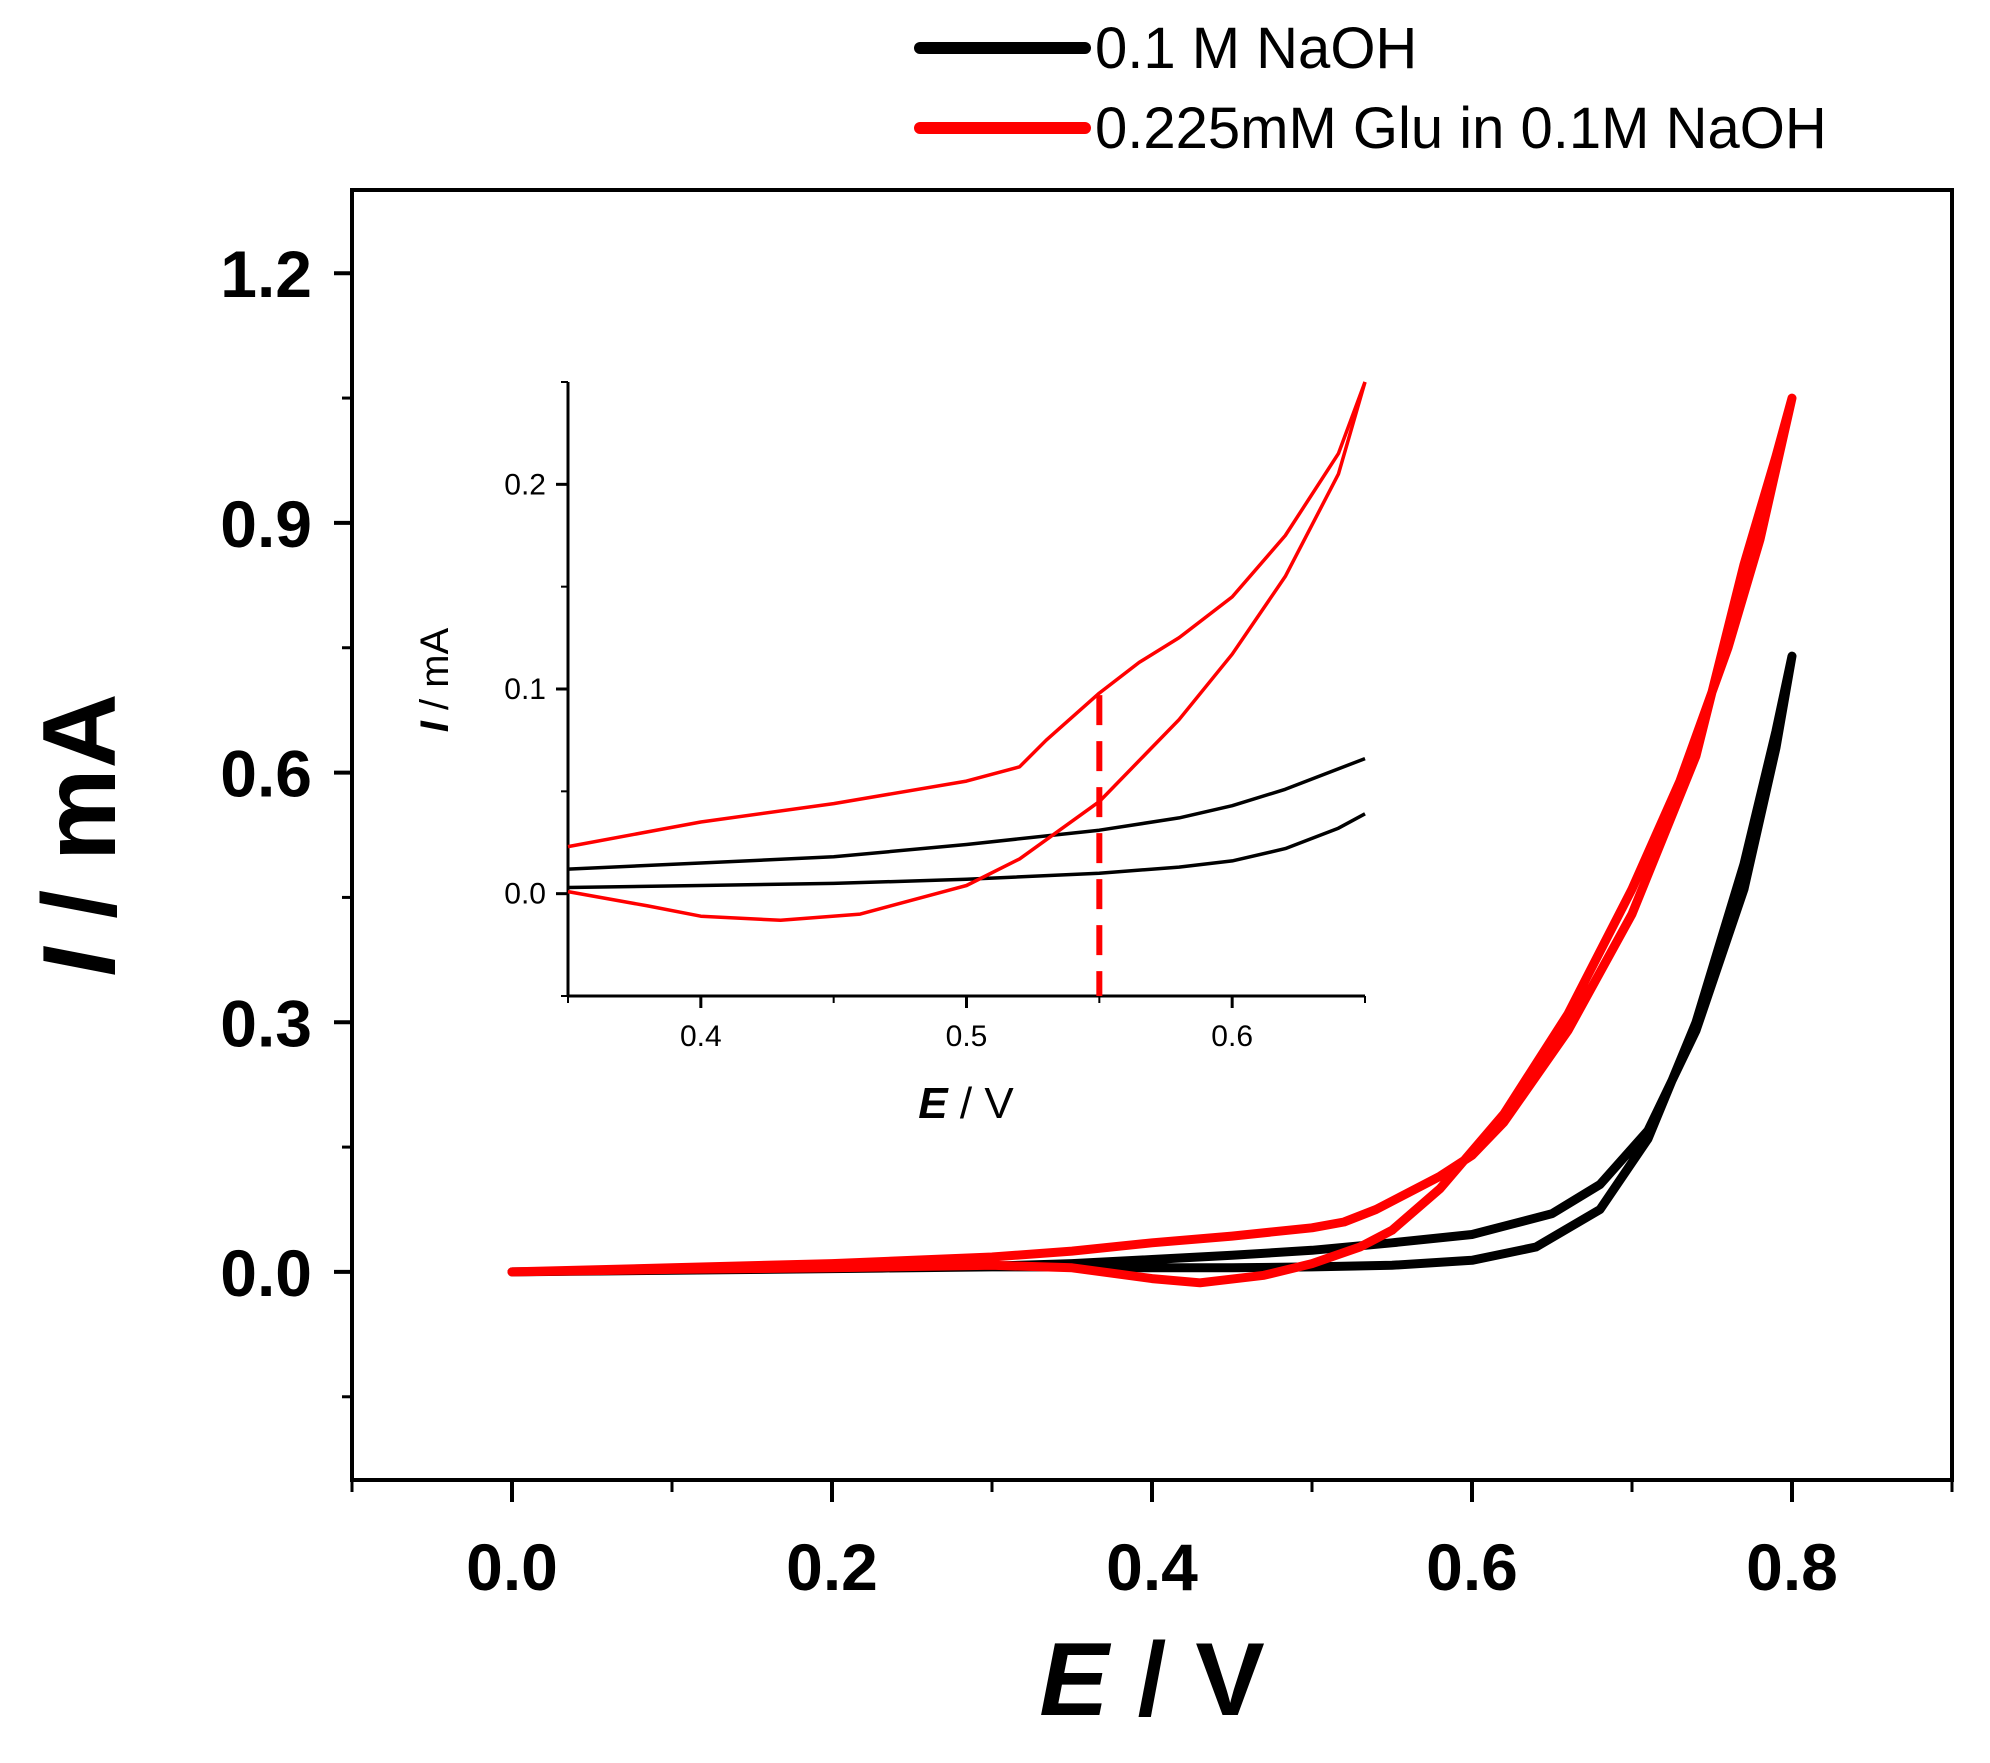  Describe the element at coordinates (266, 1023) in the screenshot. I see `main-y-tick-label: 0.3` at that location.